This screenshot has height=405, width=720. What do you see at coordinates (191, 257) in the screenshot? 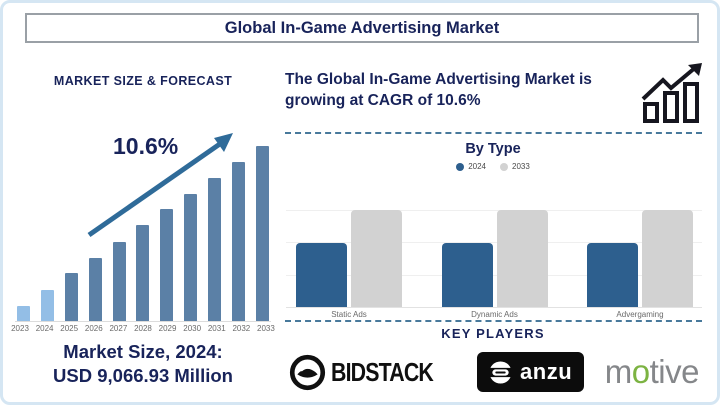
I see `forecast-bar-2030` at bounding box center [191, 257].